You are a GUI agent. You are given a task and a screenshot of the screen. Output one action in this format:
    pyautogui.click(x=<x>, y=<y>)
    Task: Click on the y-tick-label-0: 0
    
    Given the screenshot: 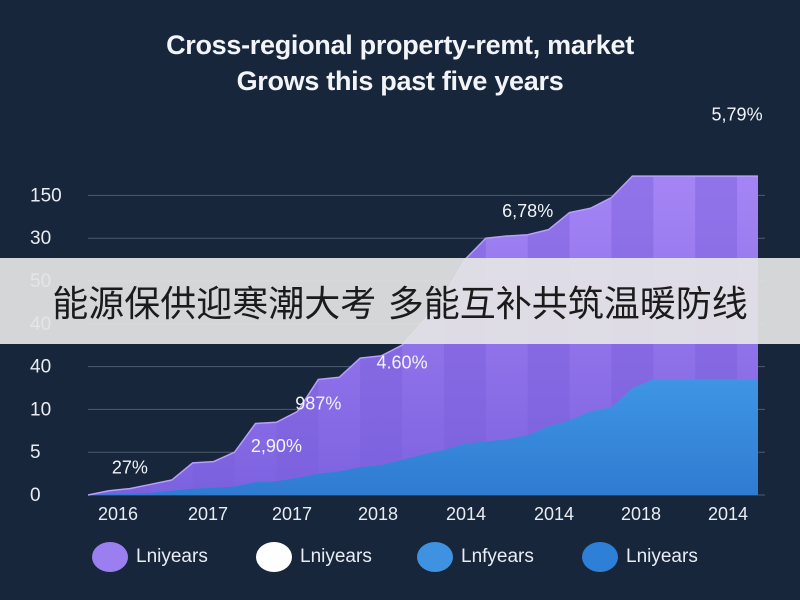 What is the action you would take?
    pyautogui.click(x=35, y=495)
    